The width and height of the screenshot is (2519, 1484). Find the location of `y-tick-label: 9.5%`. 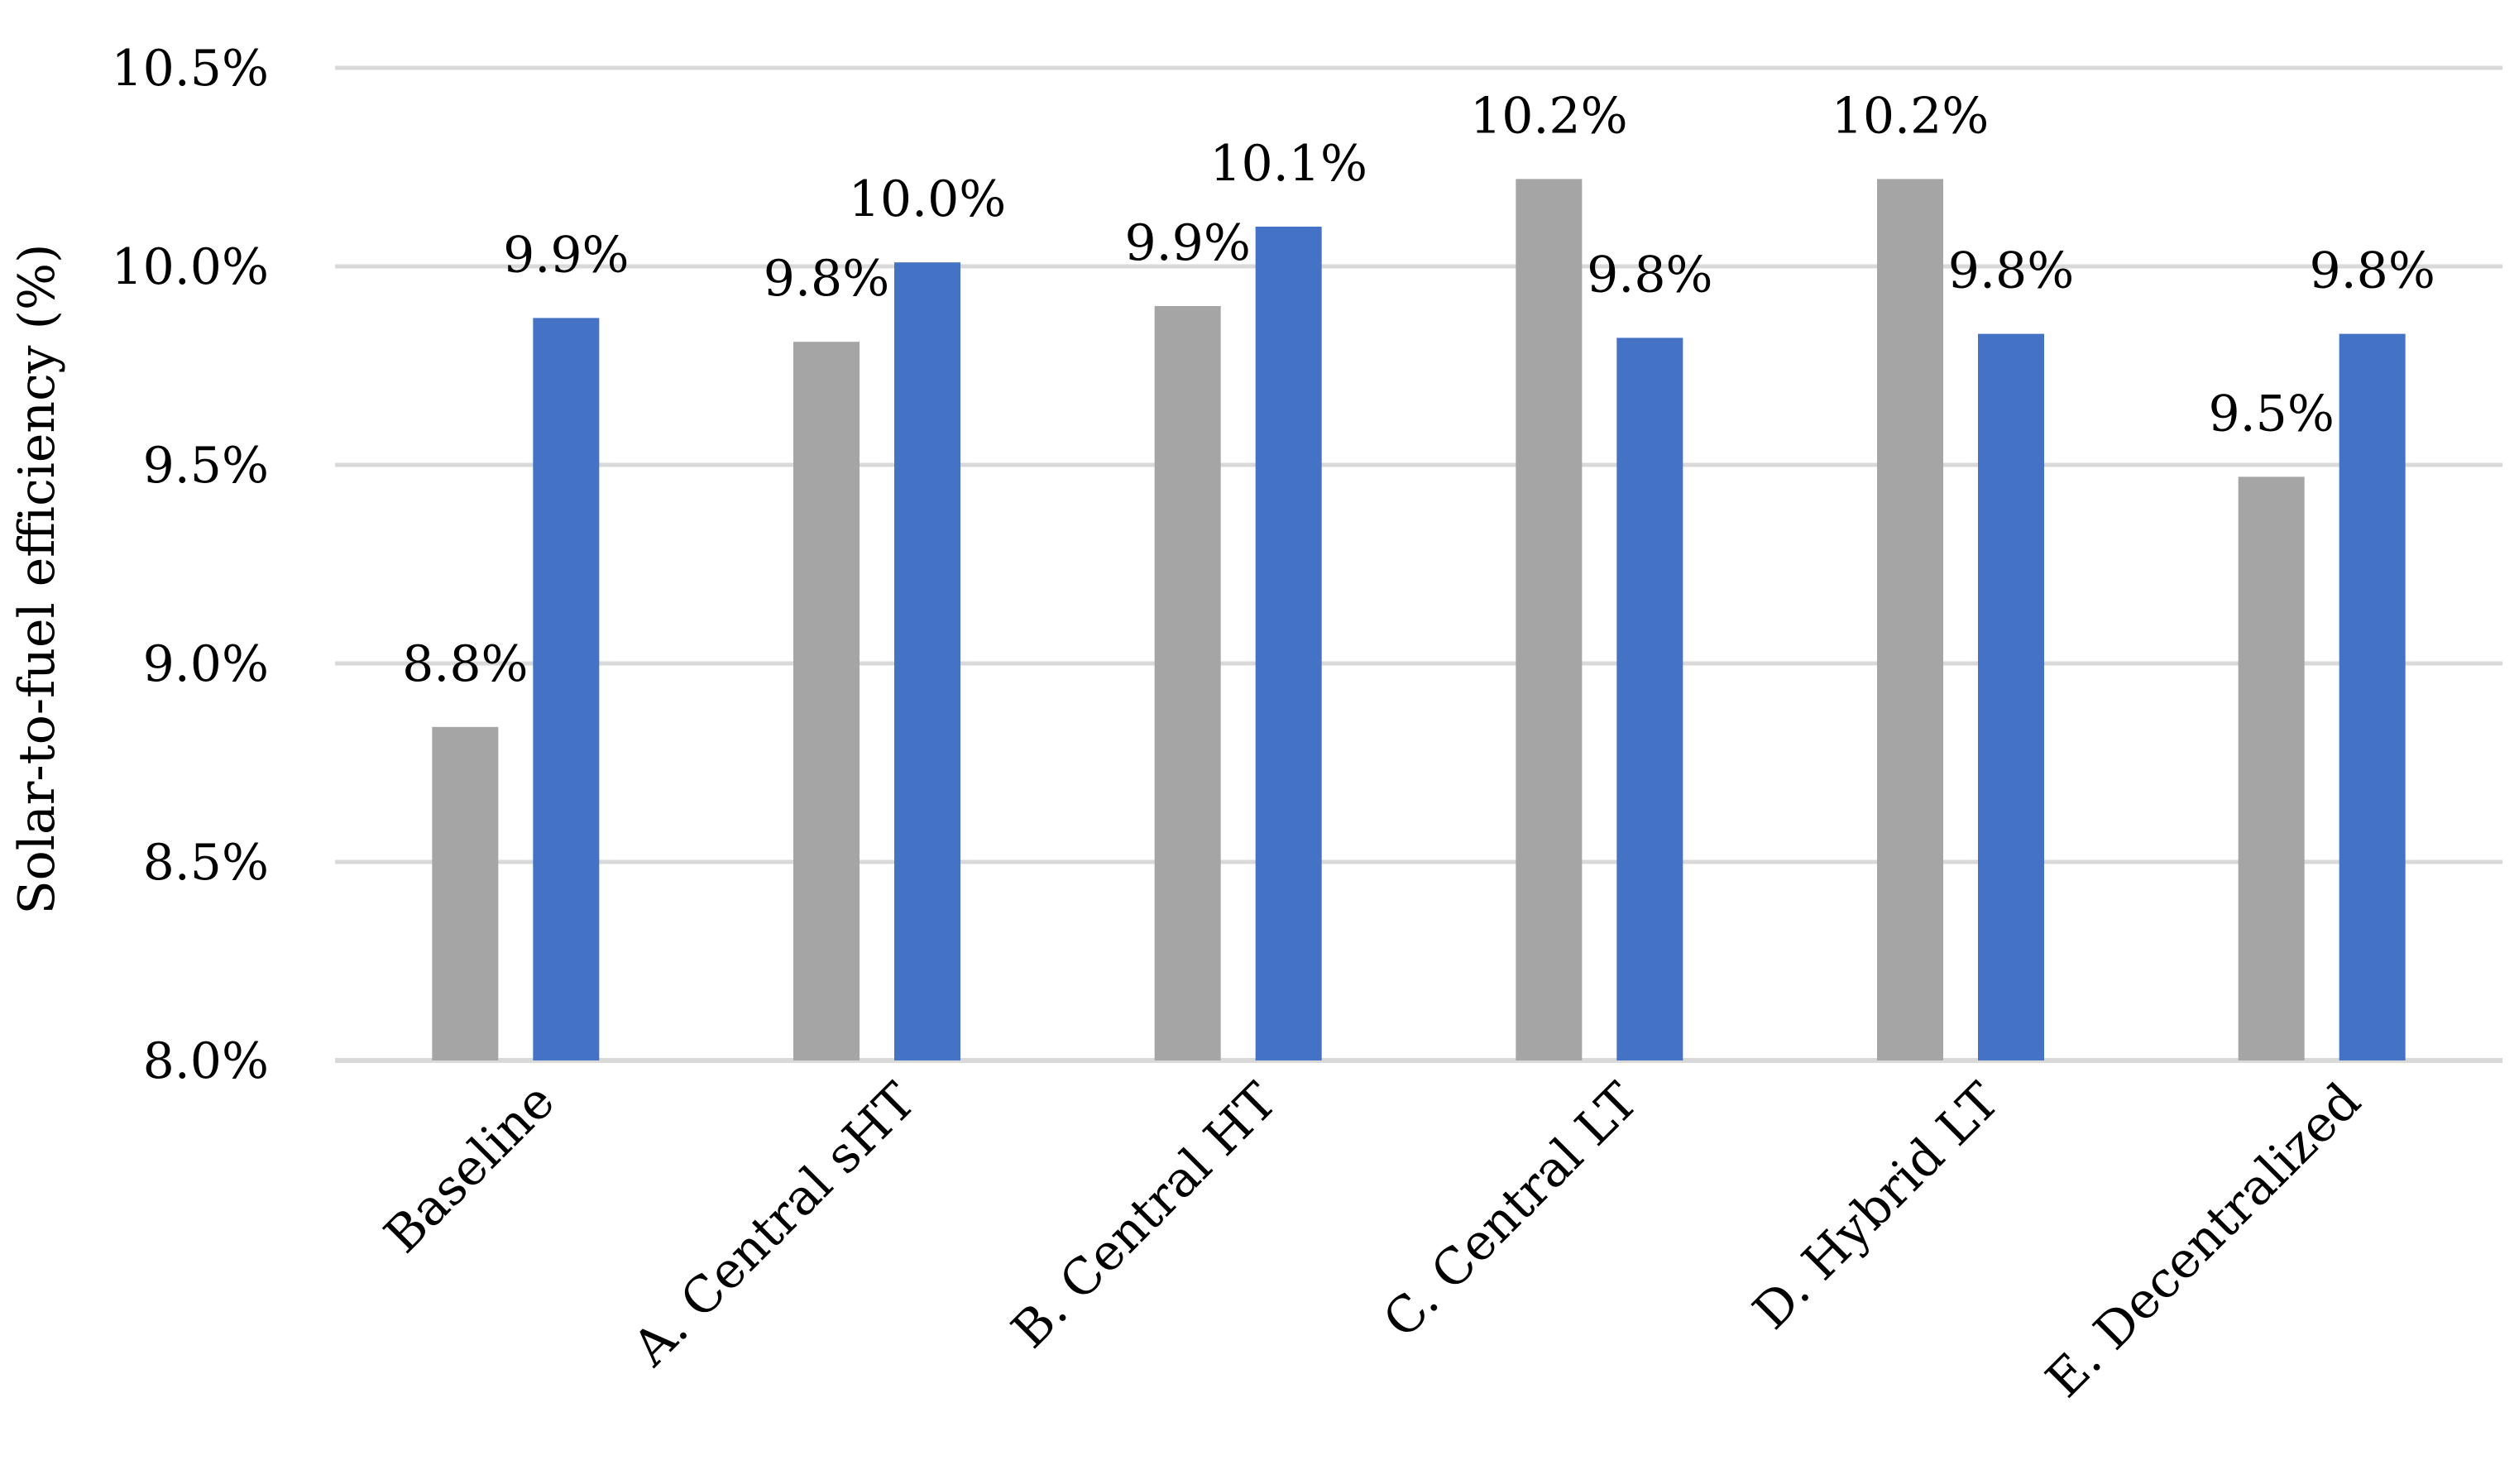

y-tick-label: 9.5% is located at coordinates (206, 466).